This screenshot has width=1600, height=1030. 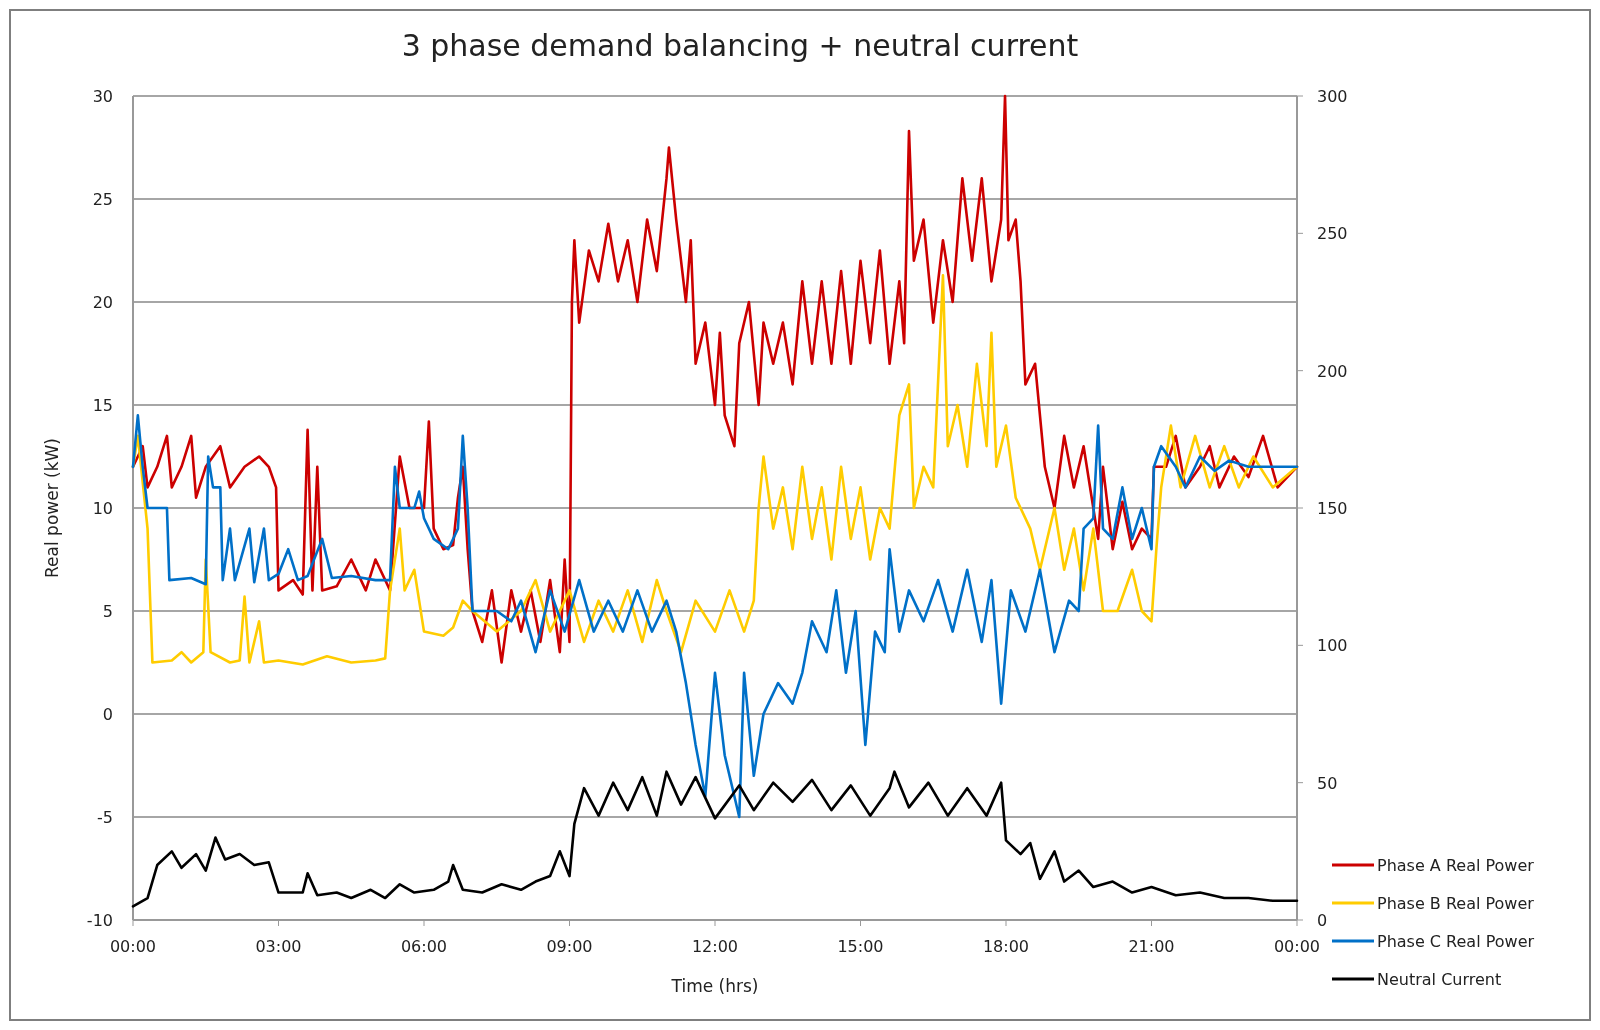 What do you see at coordinates (1332, 371) in the screenshot?
I see `y2-tick-label: 200` at bounding box center [1332, 371].